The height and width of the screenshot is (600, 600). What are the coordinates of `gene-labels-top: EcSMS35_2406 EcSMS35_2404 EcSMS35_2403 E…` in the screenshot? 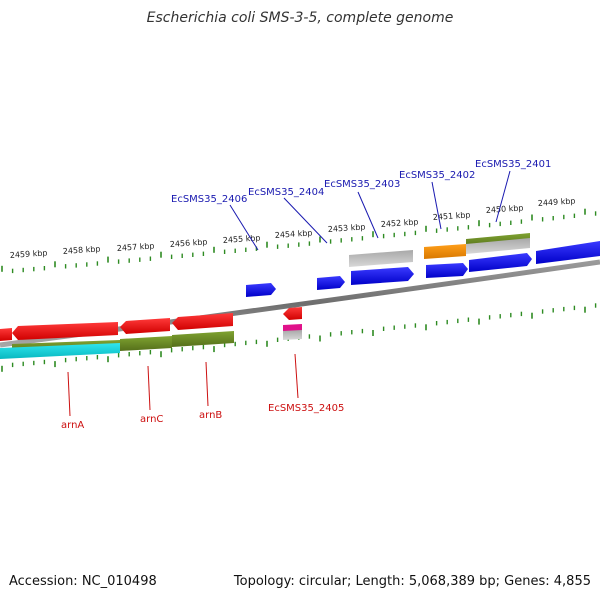 It's located at (361, 182).